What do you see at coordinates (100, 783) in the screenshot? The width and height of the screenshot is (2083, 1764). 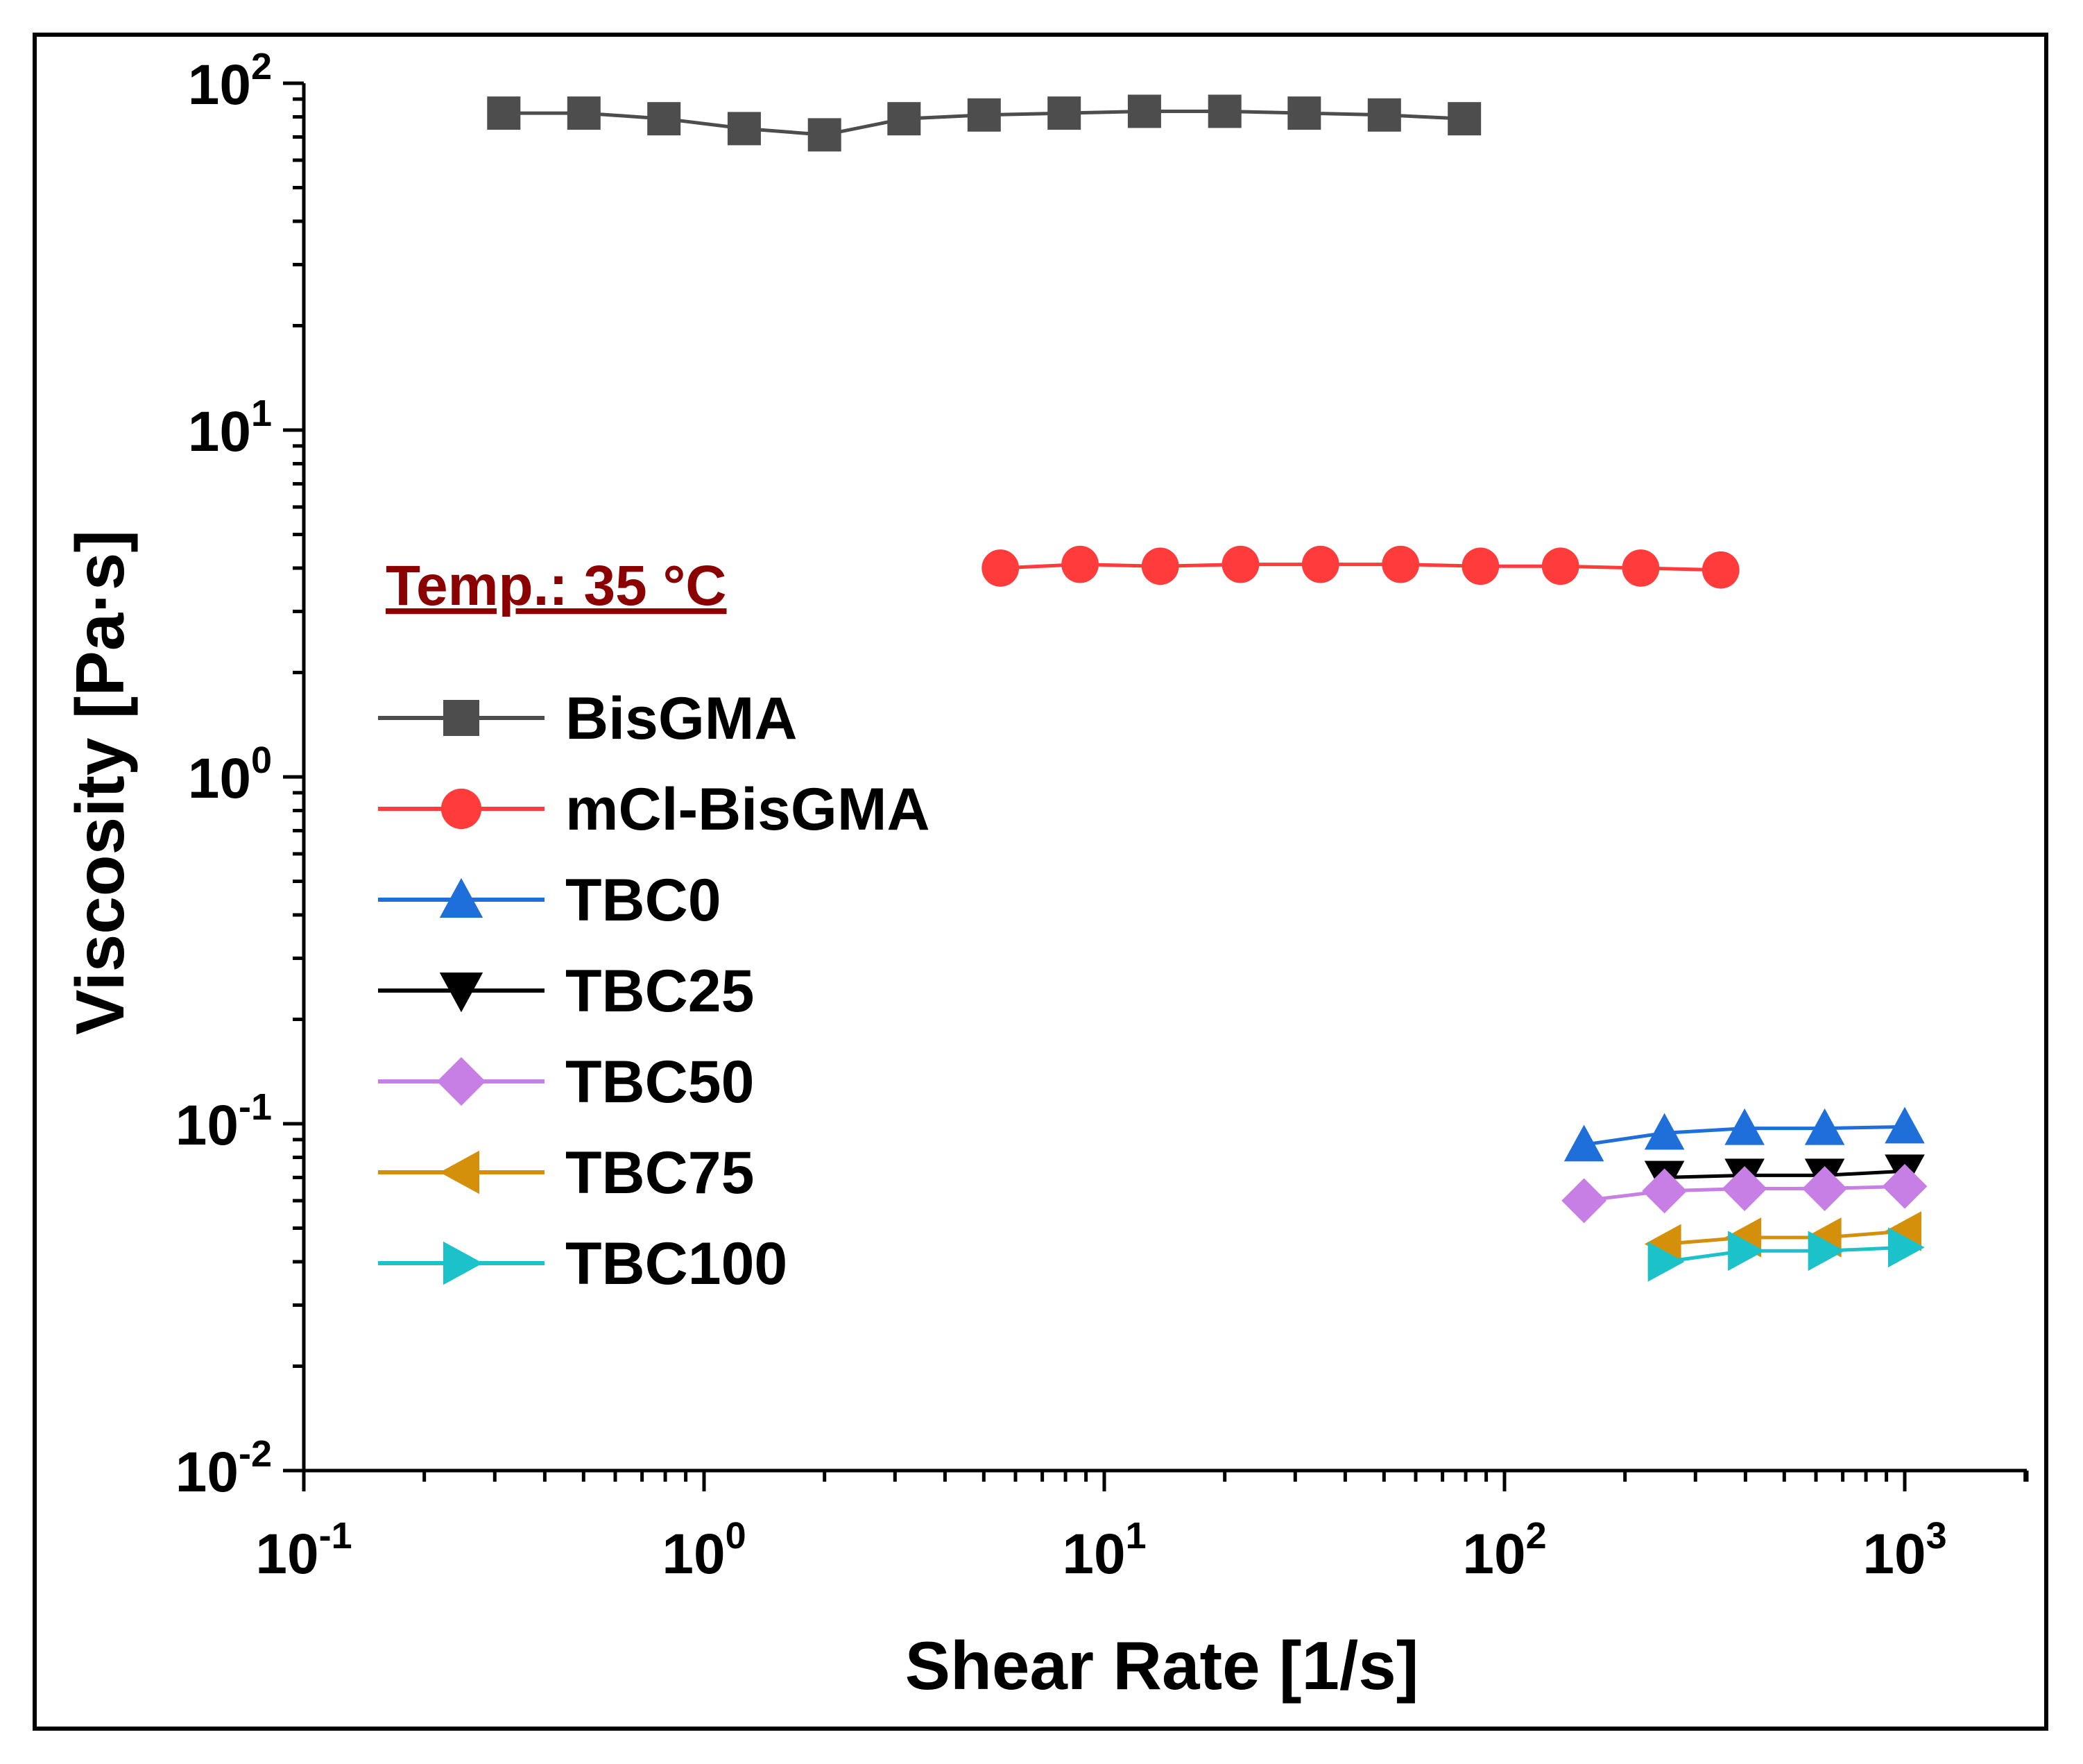 I see `y-axis-label: Viscosity [Pa·s]` at bounding box center [100, 783].